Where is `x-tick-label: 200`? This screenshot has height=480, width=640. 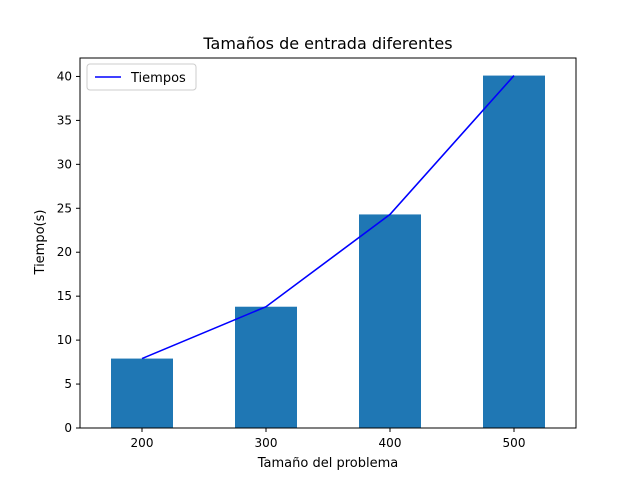 x-tick-label: 200 is located at coordinates (142, 443).